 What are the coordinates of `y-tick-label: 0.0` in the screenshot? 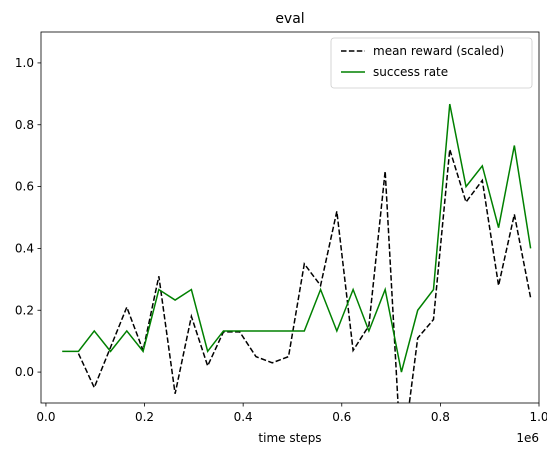 It's located at (24, 372).